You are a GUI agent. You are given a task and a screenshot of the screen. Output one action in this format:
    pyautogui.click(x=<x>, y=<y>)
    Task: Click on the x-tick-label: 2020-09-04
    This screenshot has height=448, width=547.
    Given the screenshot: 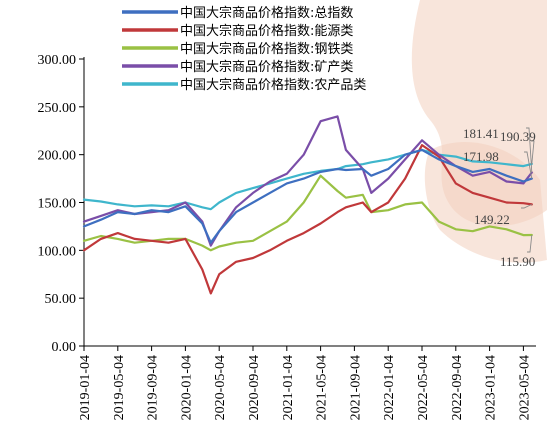 What is the action you would take?
    pyautogui.click(x=254, y=387)
    